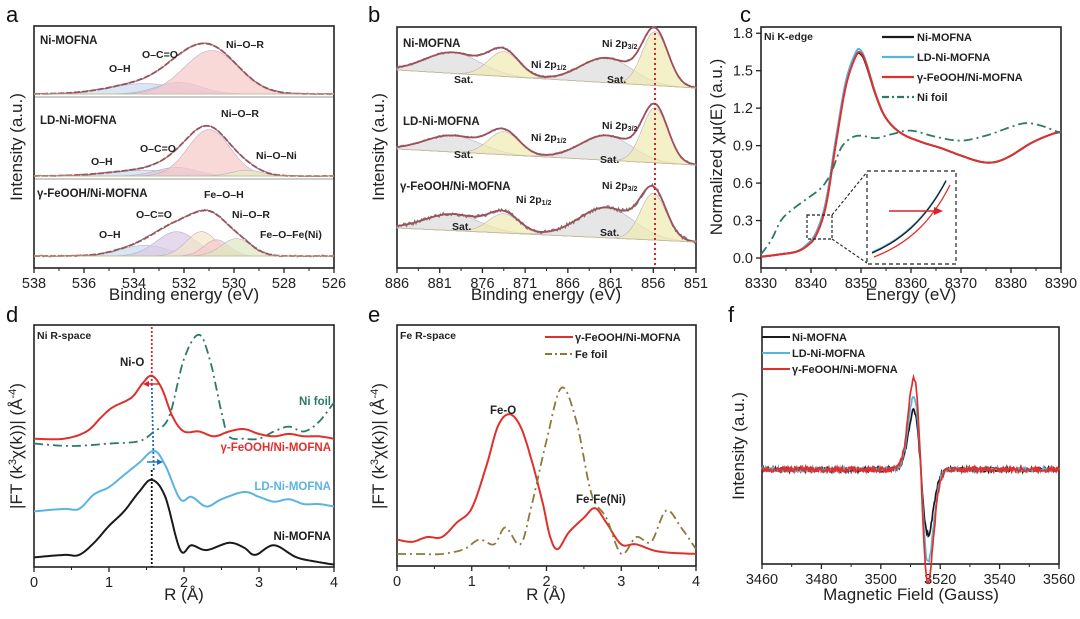 The height and width of the screenshot is (619, 1080). Describe the element at coordinates (158, 149) in the screenshot. I see `a-annotation-oco-2: O–C=O` at that location.